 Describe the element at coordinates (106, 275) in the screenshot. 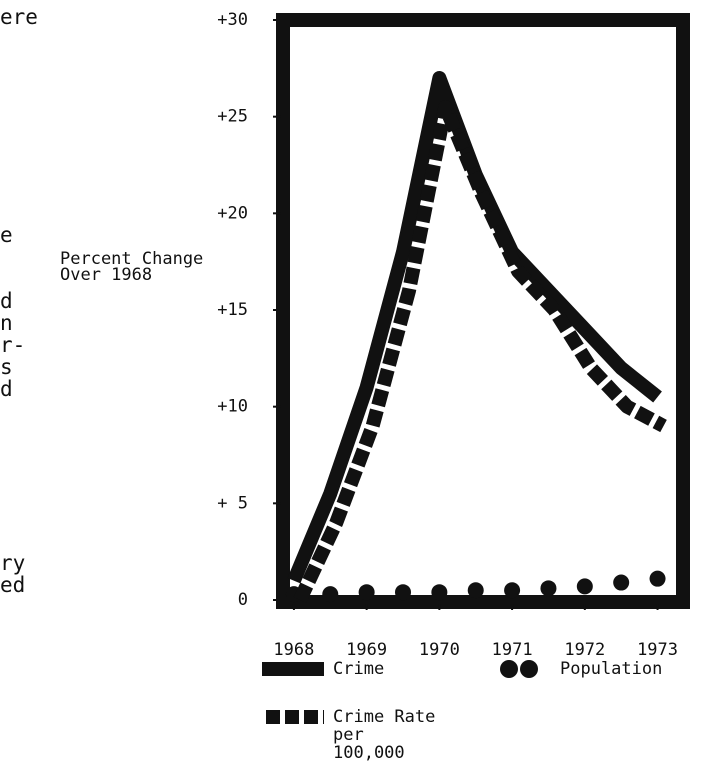

I see `y-axis-label: Over 1968` at that location.